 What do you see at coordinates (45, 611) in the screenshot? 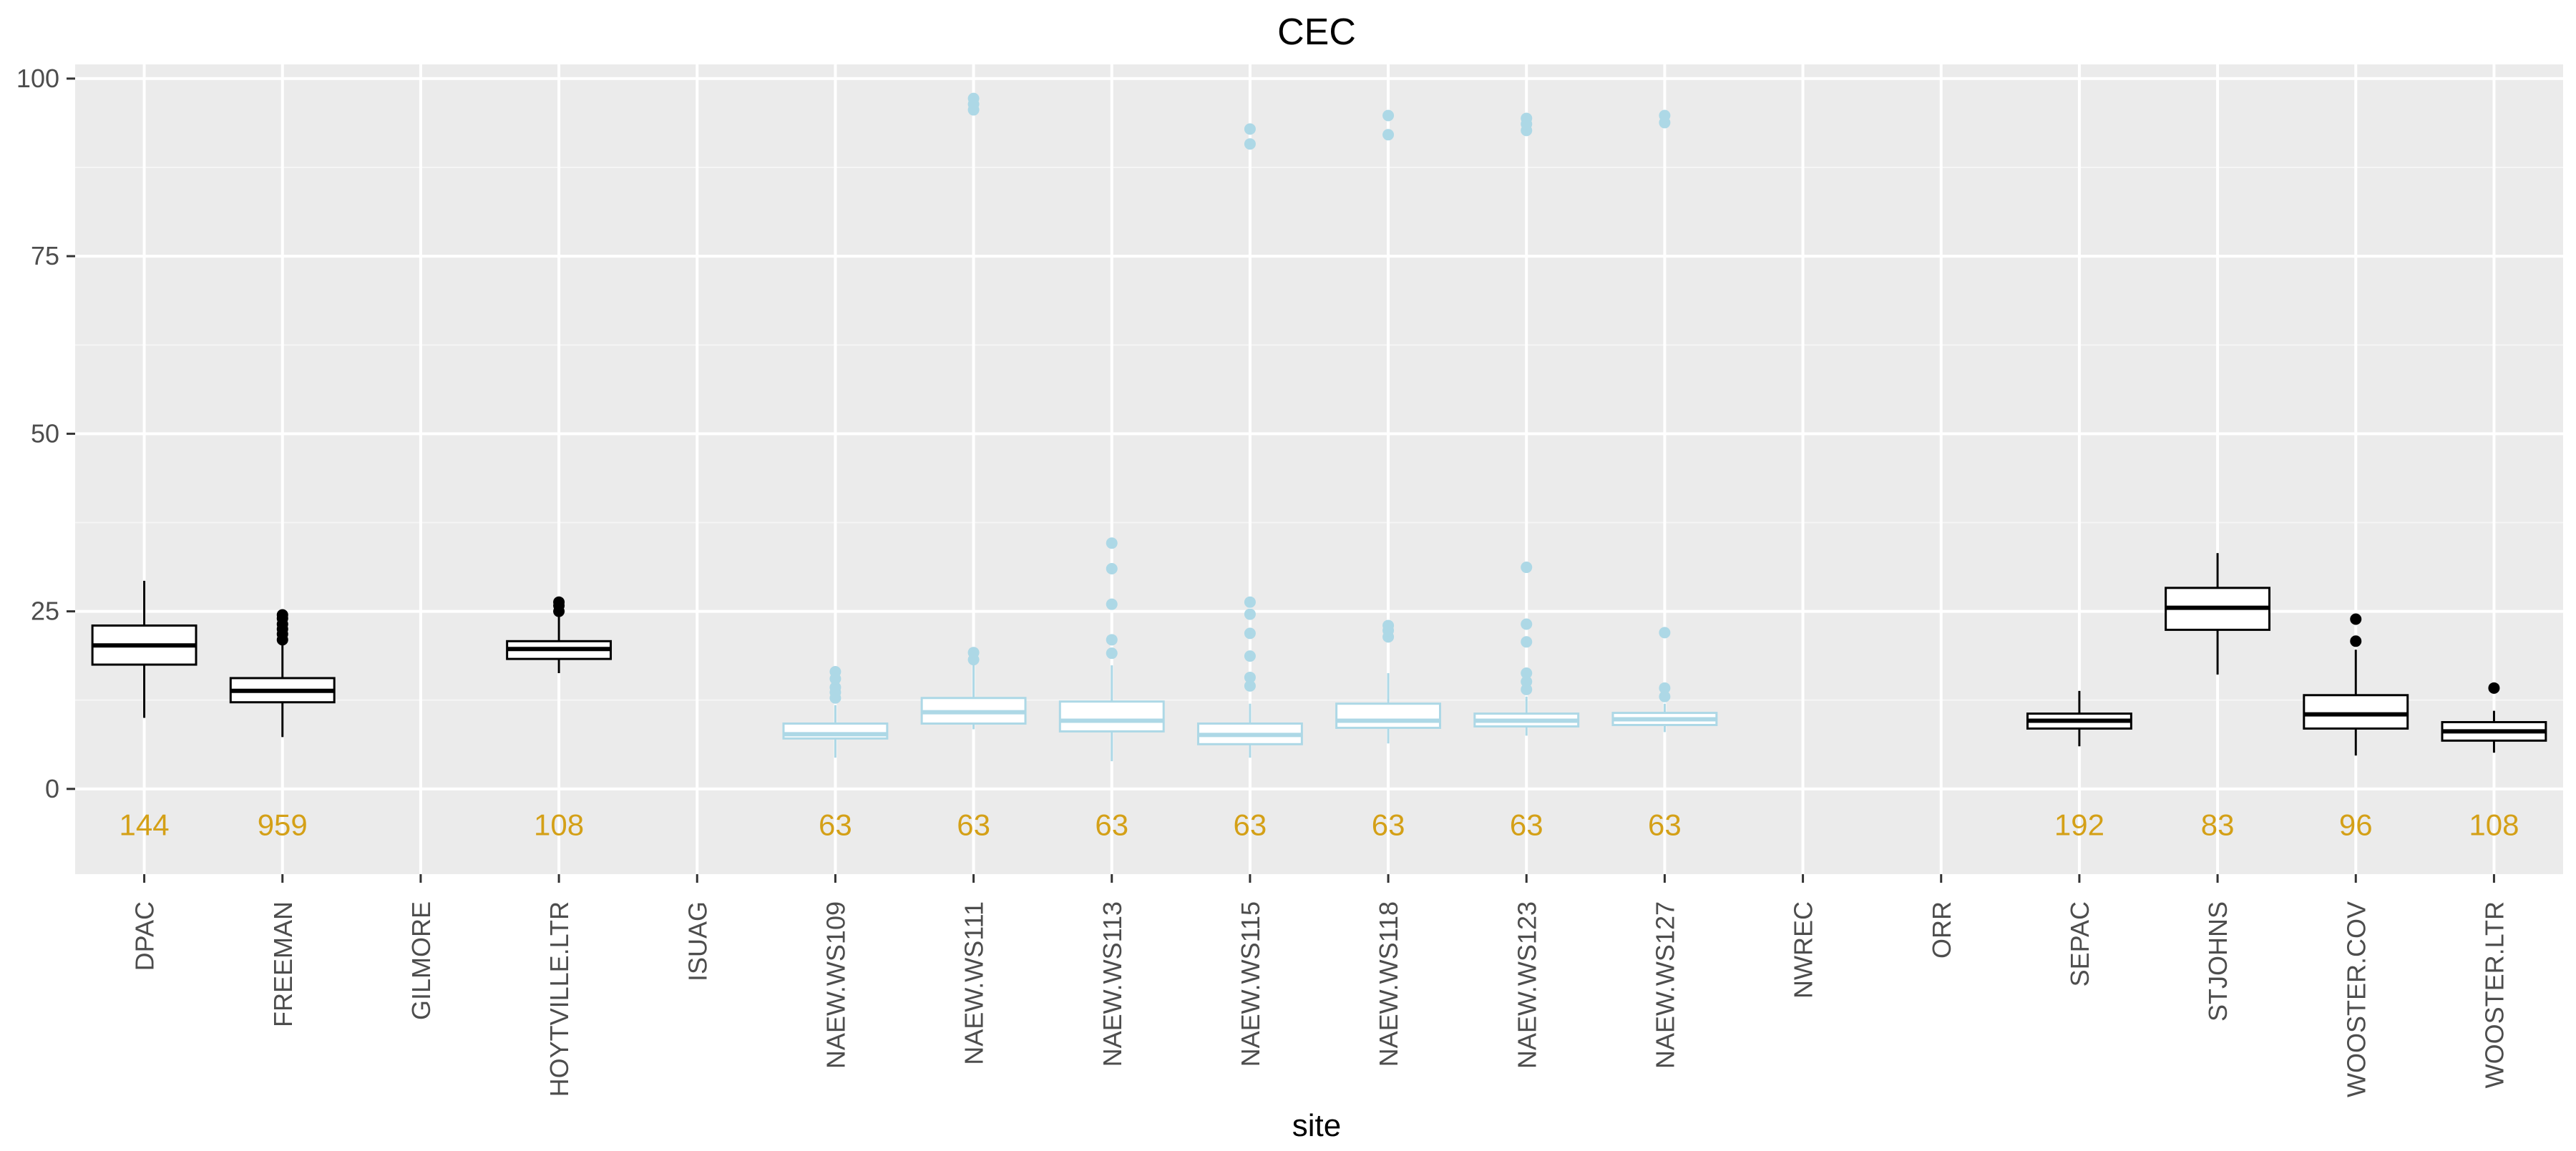
I see `y-tick-label: 25` at bounding box center [45, 611].